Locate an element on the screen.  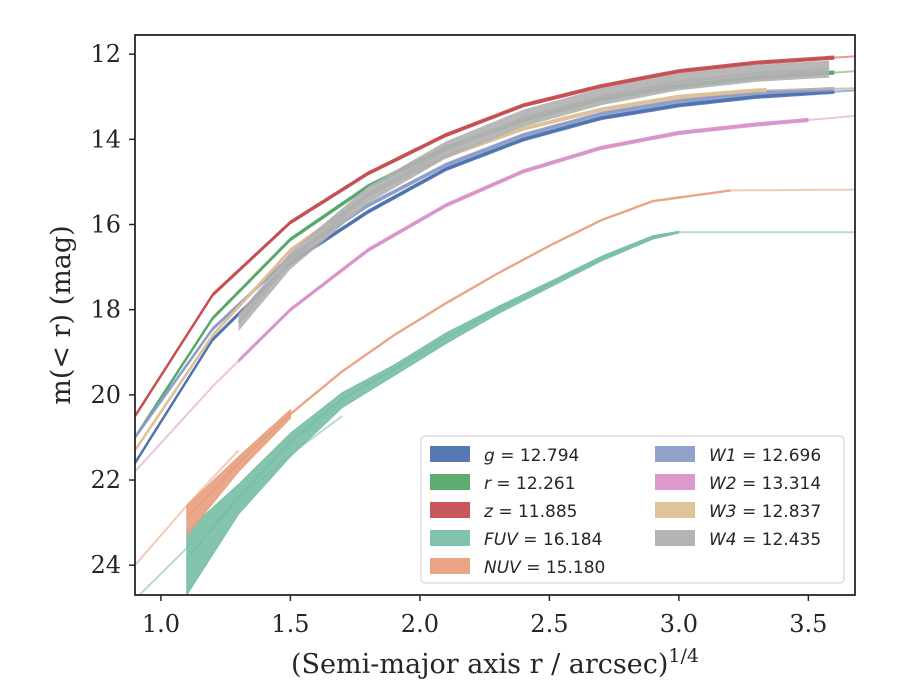
x-tick-label: 1.5 is located at coordinates (290, 624).